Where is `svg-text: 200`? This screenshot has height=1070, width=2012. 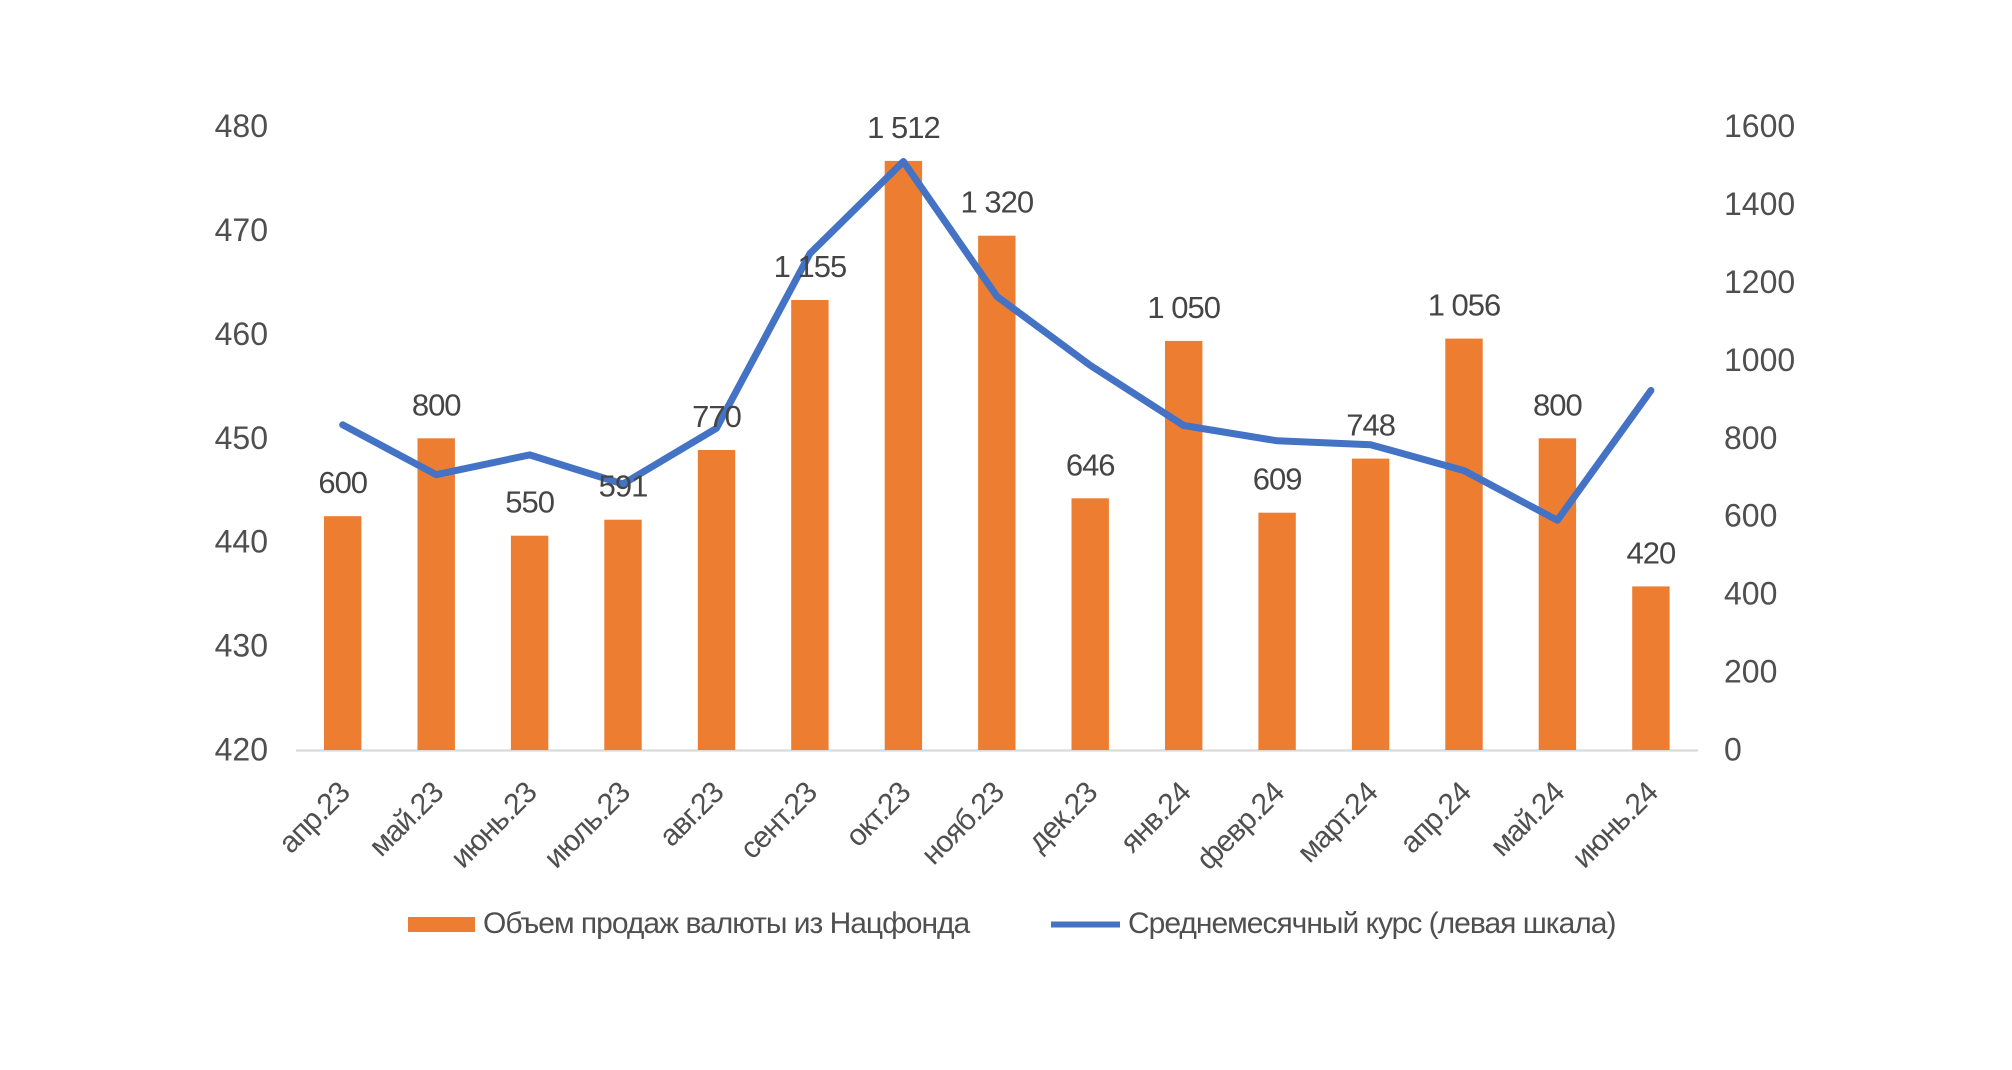 svg-text: 200 is located at coordinates (1750, 672).